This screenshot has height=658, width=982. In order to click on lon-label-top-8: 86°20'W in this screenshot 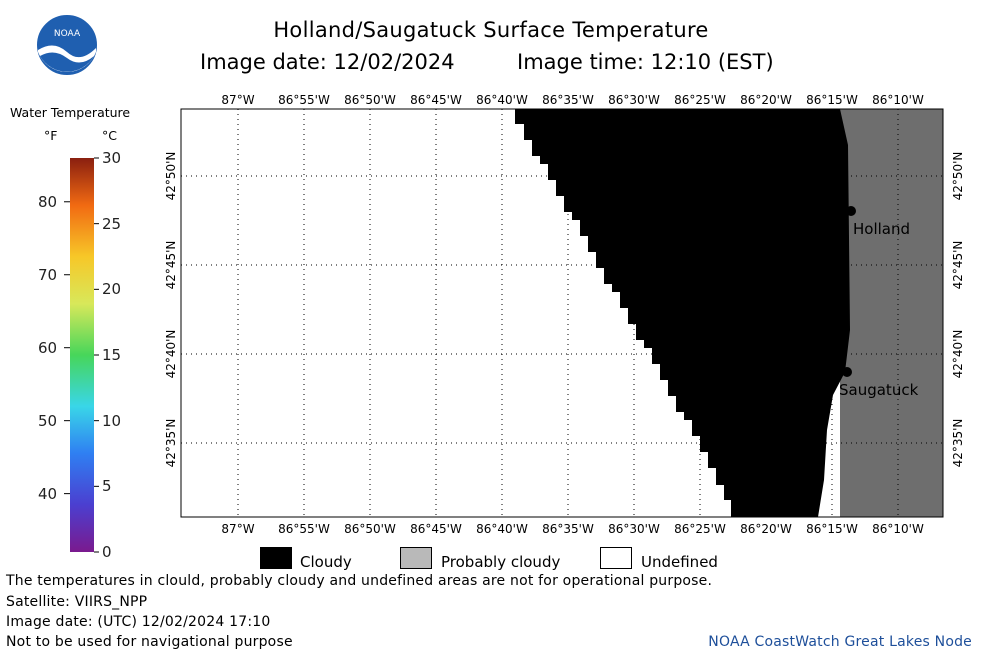, I will do `click(766, 100)`.